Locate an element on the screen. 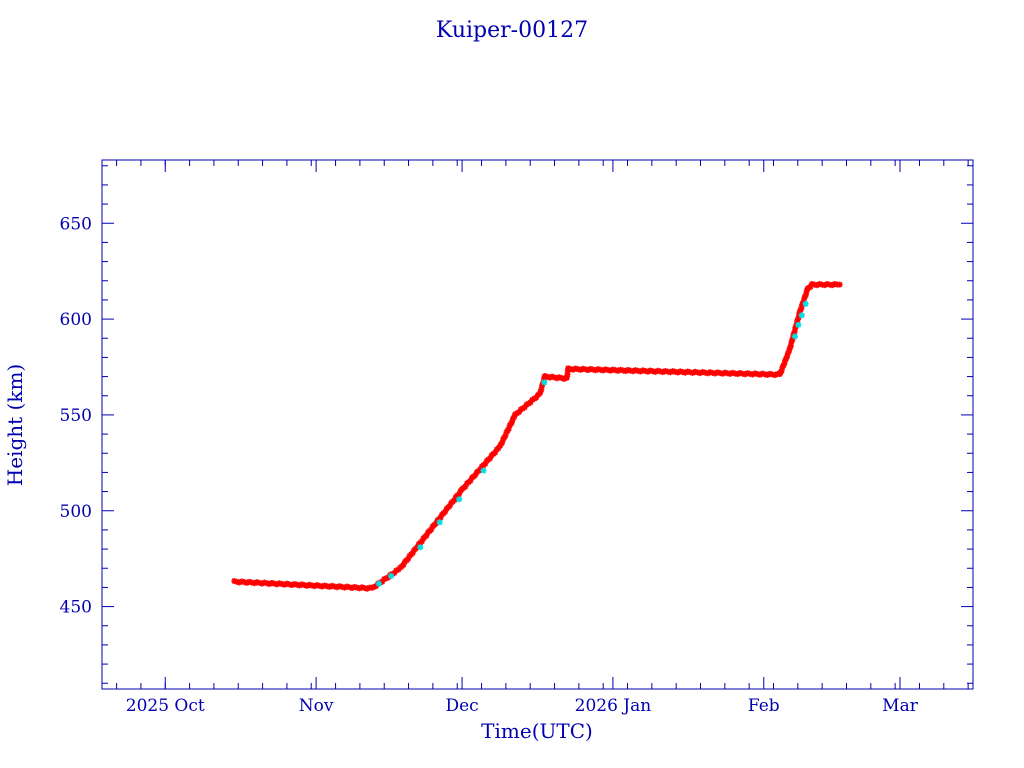 This screenshot has height=768, width=1024. x-tick-label: 2026 Jan is located at coordinates (613, 706).